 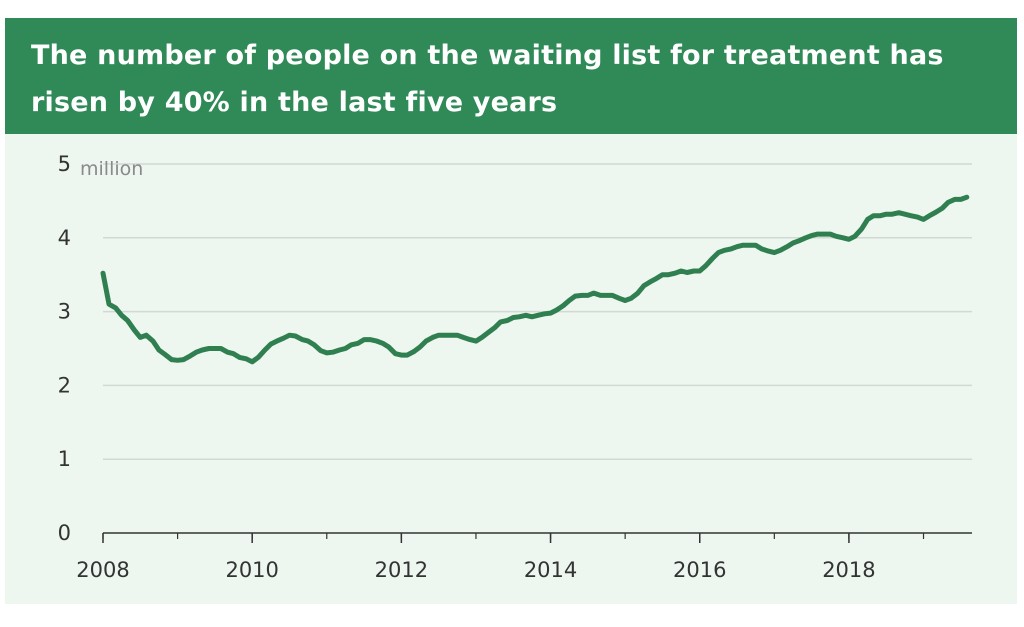 I want to click on x-tick-label-2008: 2008, so click(x=102, y=570).